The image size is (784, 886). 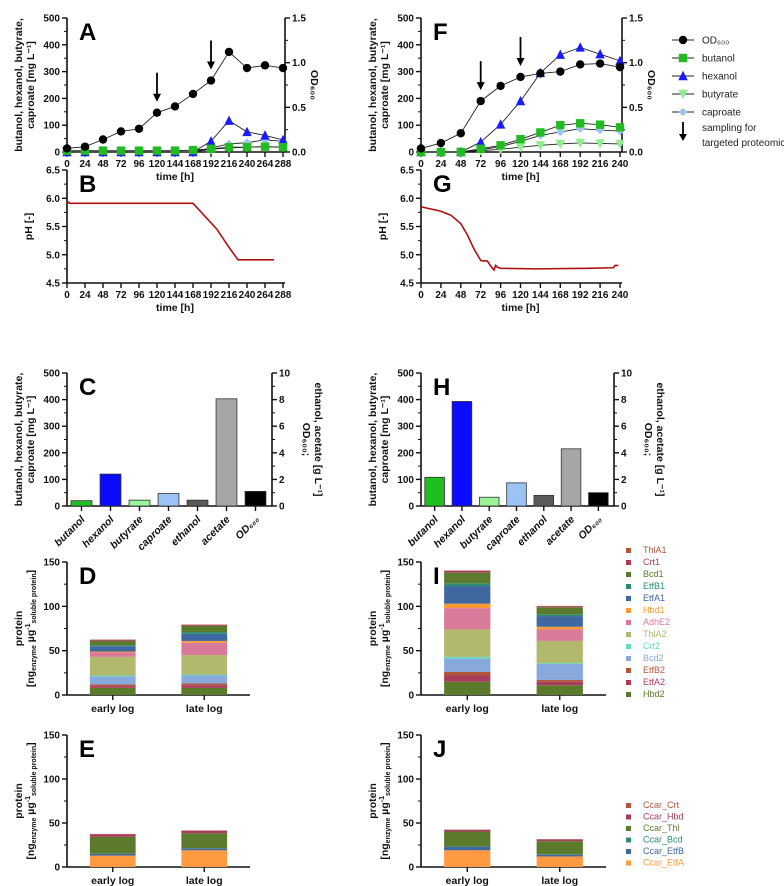 What do you see at coordinates (385, 572) in the screenshot?
I see `y-axis-title-part: ]` at bounding box center [385, 572].